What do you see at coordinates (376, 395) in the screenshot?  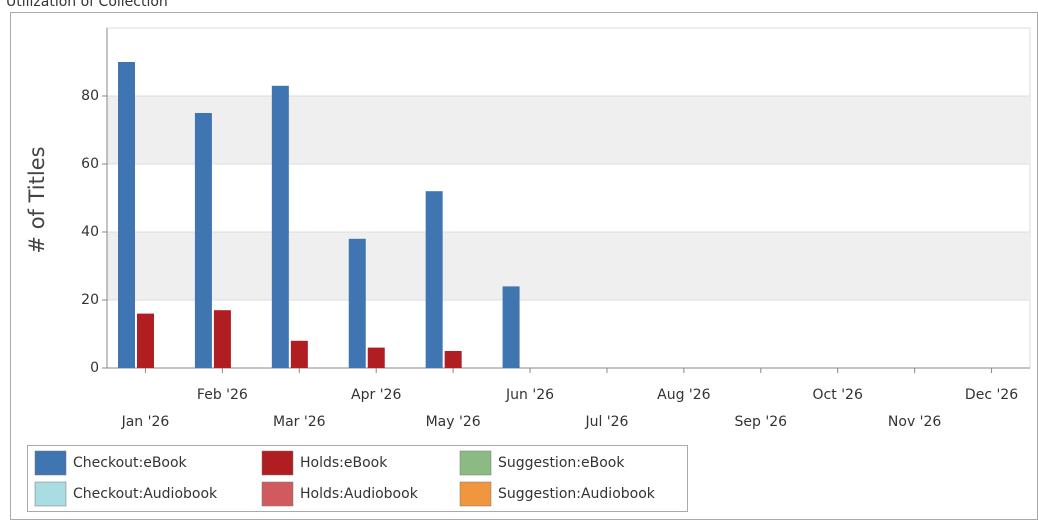 I see `x-tick-label: Apr '26` at bounding box center [376, 395].